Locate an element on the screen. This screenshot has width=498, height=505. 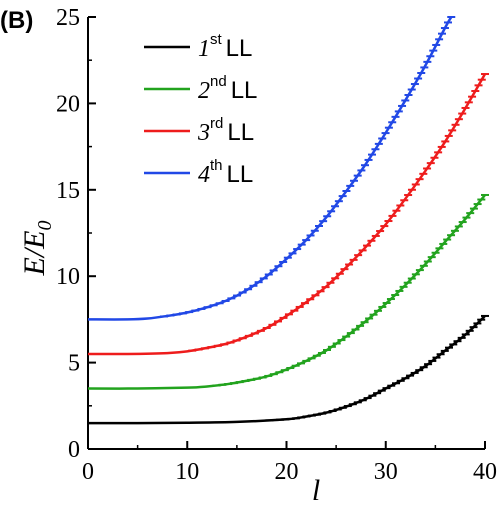
legend-number: 3 is located at coordinates (203, 133).